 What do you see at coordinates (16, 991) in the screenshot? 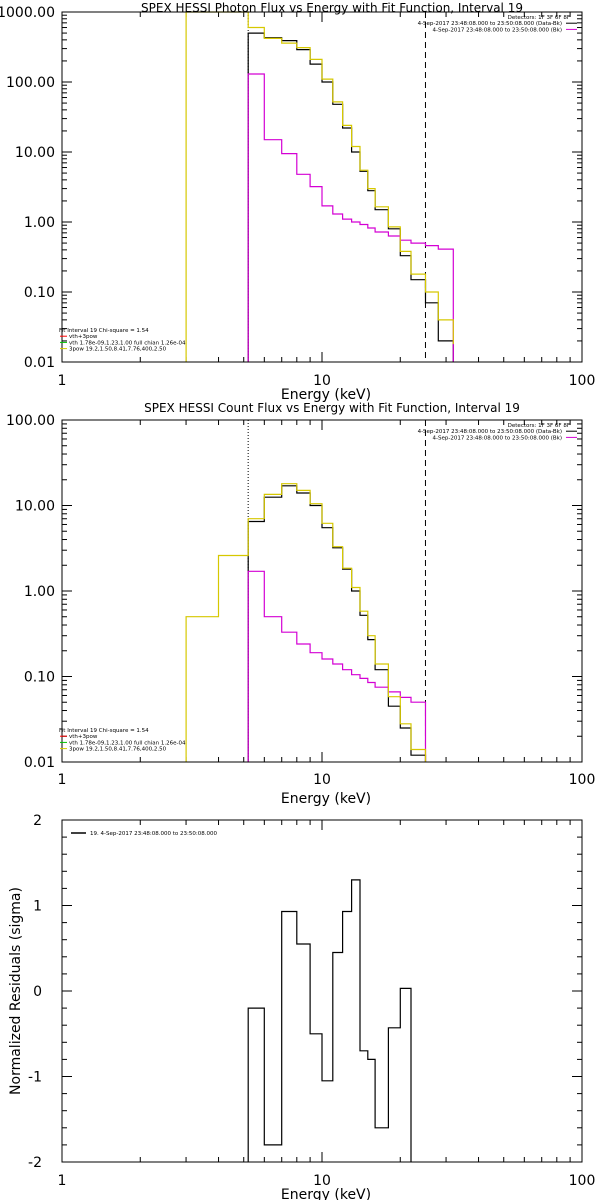
I see `y-axis-label: Normalized Residuals (sigma)` at bounding box center [16, 991].